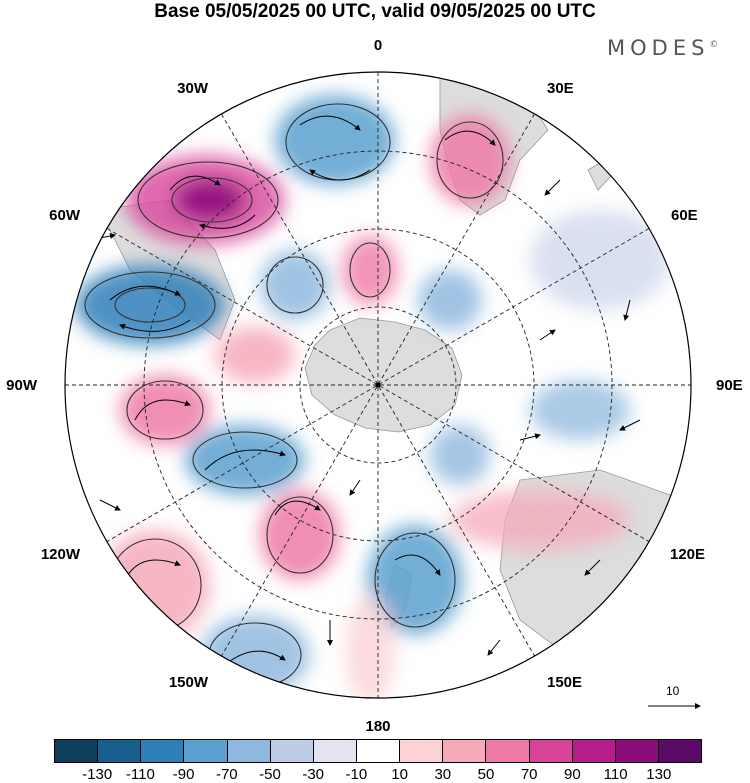 This screenshot has height=783, width=750. I want to click on lon-label-150e: 150E, so click(565, 682).